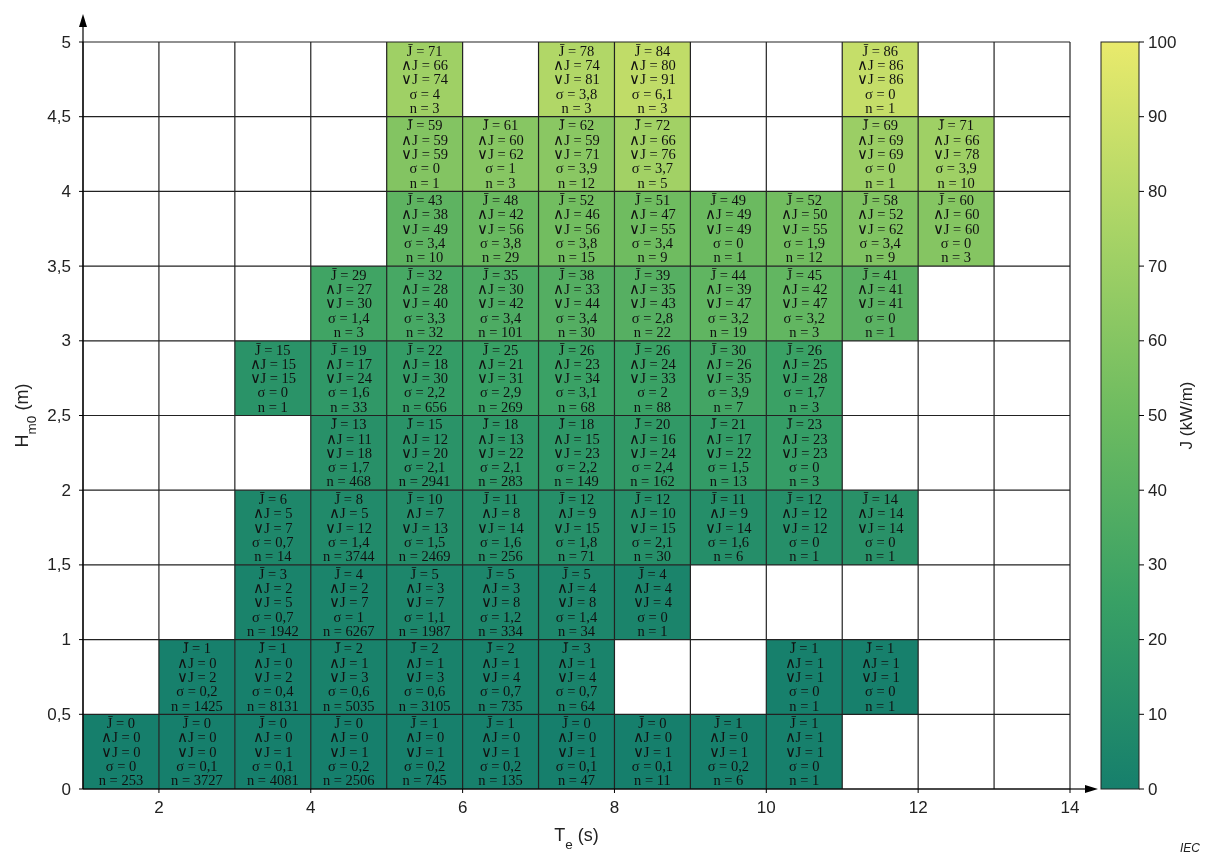 The image size is (1206, 858). What do you see at coordinates (652, 229) in the screenshot?
I see `data-label: J̄ = 51 ∧J = 47 ∨J = 55 σ = 3,4 n = 9` at bounding box center [652, 229].